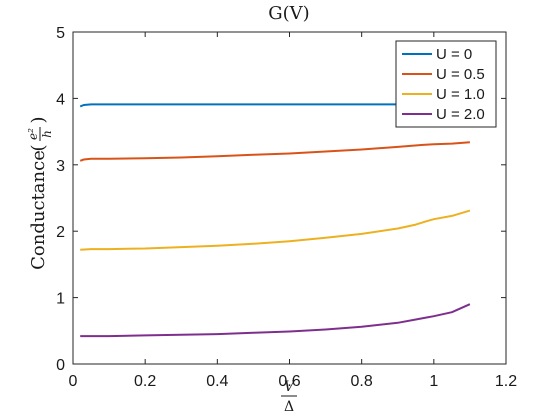 The height and width of the screenshot is (420, 560). I want to click on y-tick-label: 3, so click(60, 166).